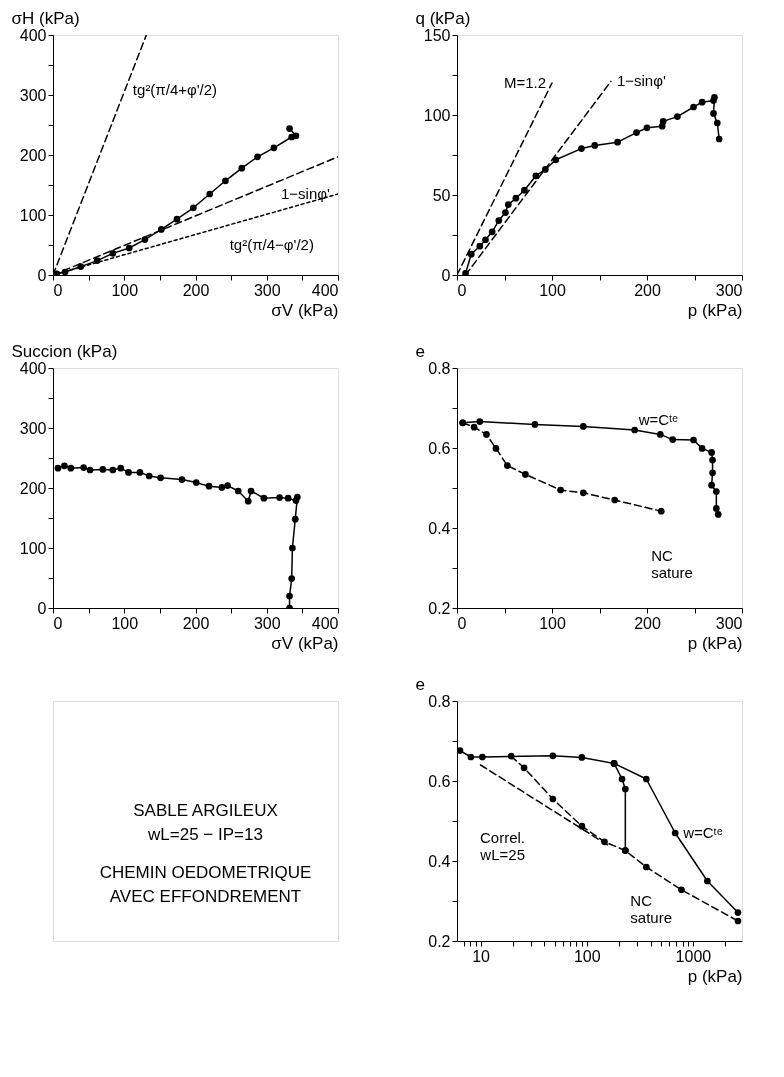 This screenshot has width=784, height=1077. Describe the element at coordinates (45, 18) in the screenshot. I see `y-axis-title: σH (kPa)` at that location.